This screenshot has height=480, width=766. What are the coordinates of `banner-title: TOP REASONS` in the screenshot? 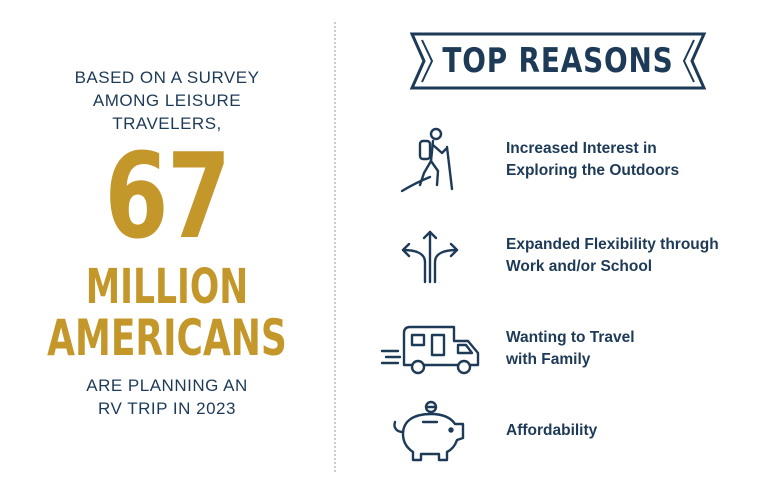 It's located at (558, 61).